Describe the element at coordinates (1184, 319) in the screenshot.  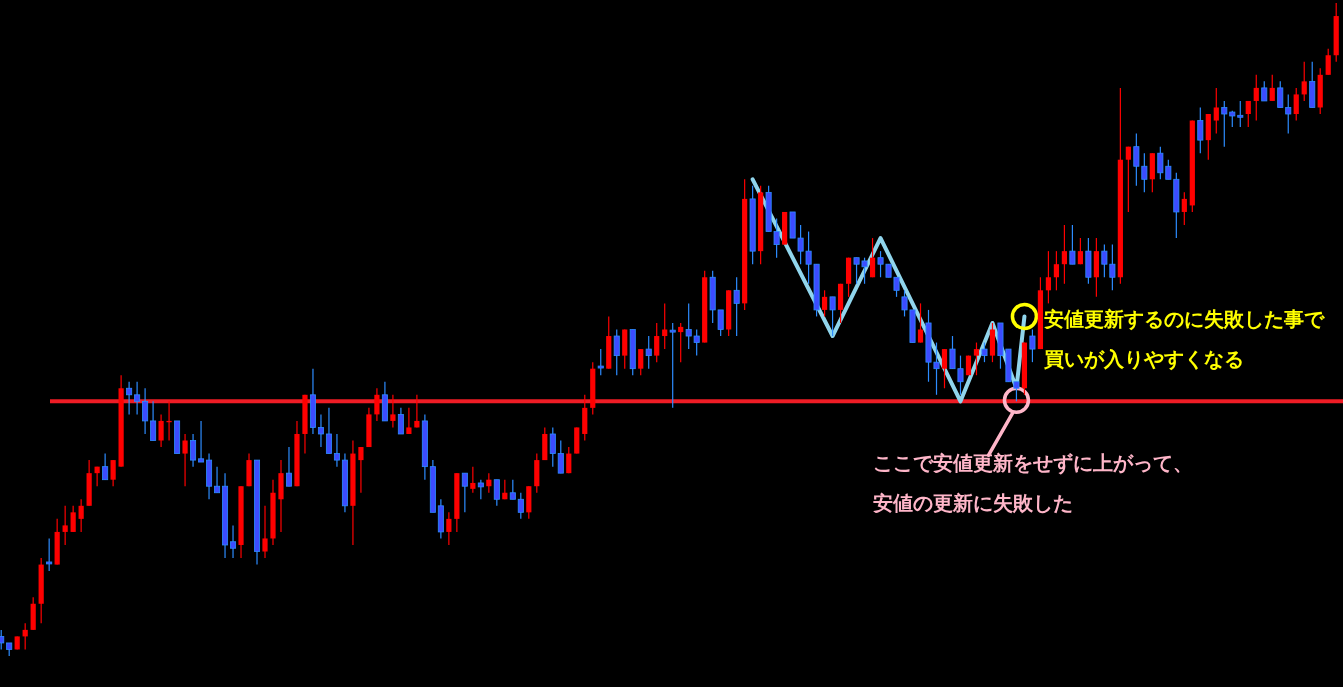
I see `annotation: 安値更新するのに失敗した事で` at that location.